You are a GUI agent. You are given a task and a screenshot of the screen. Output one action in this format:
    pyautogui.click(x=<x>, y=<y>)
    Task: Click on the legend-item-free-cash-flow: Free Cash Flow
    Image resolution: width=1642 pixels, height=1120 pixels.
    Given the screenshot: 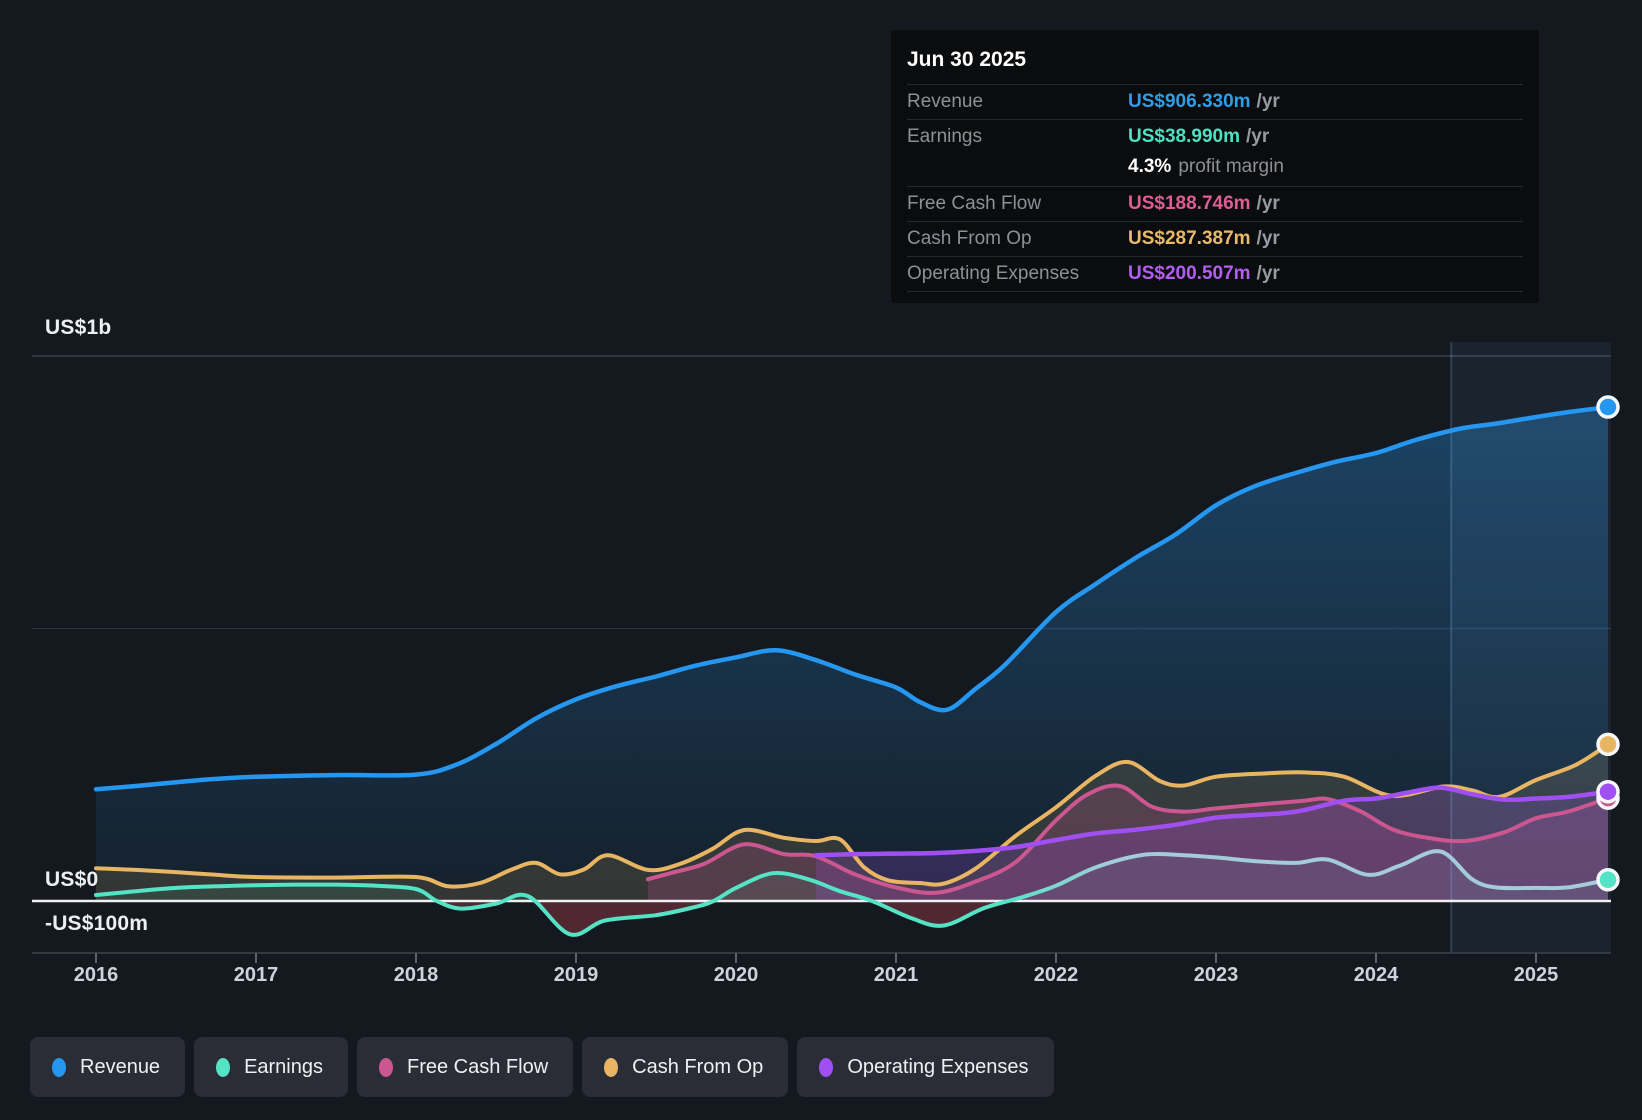 What is the action you would take?
    pyautogui.click(x=465, y=1067)
    